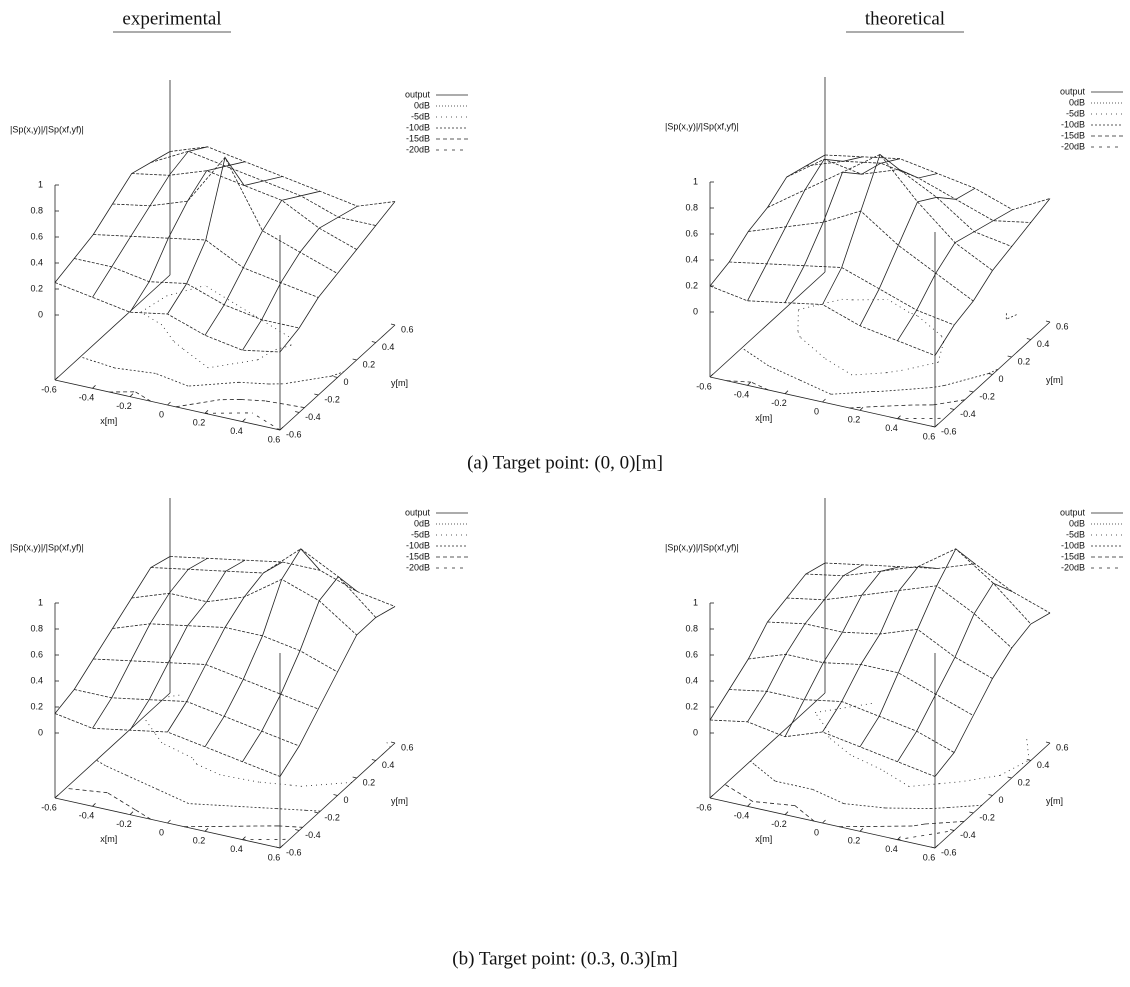  I want to click on z-tick-label: 0.2, so click(691, 285).